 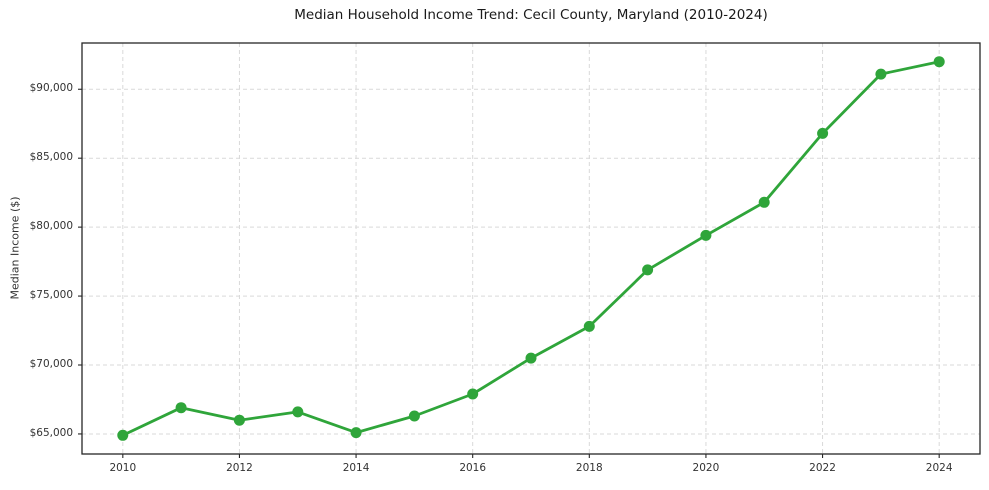 I want to click on x-tick-label: 2016, so click(x=473, y=468).